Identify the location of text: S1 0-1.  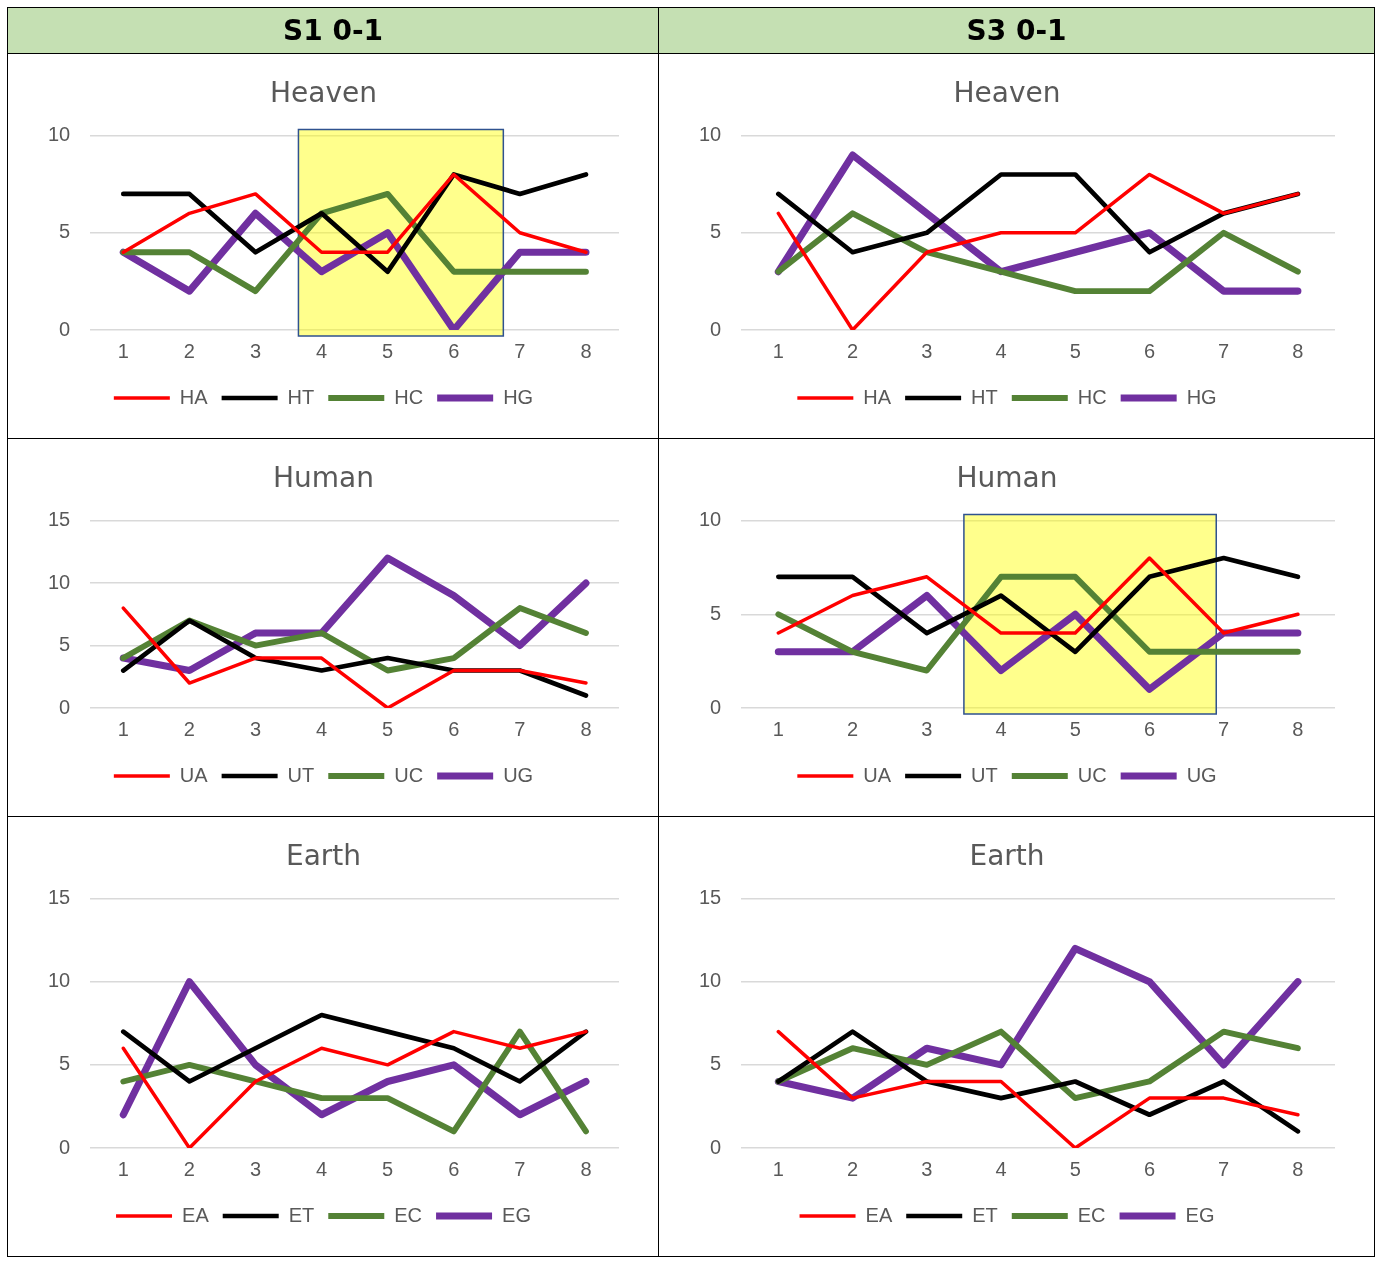
(333, 31).